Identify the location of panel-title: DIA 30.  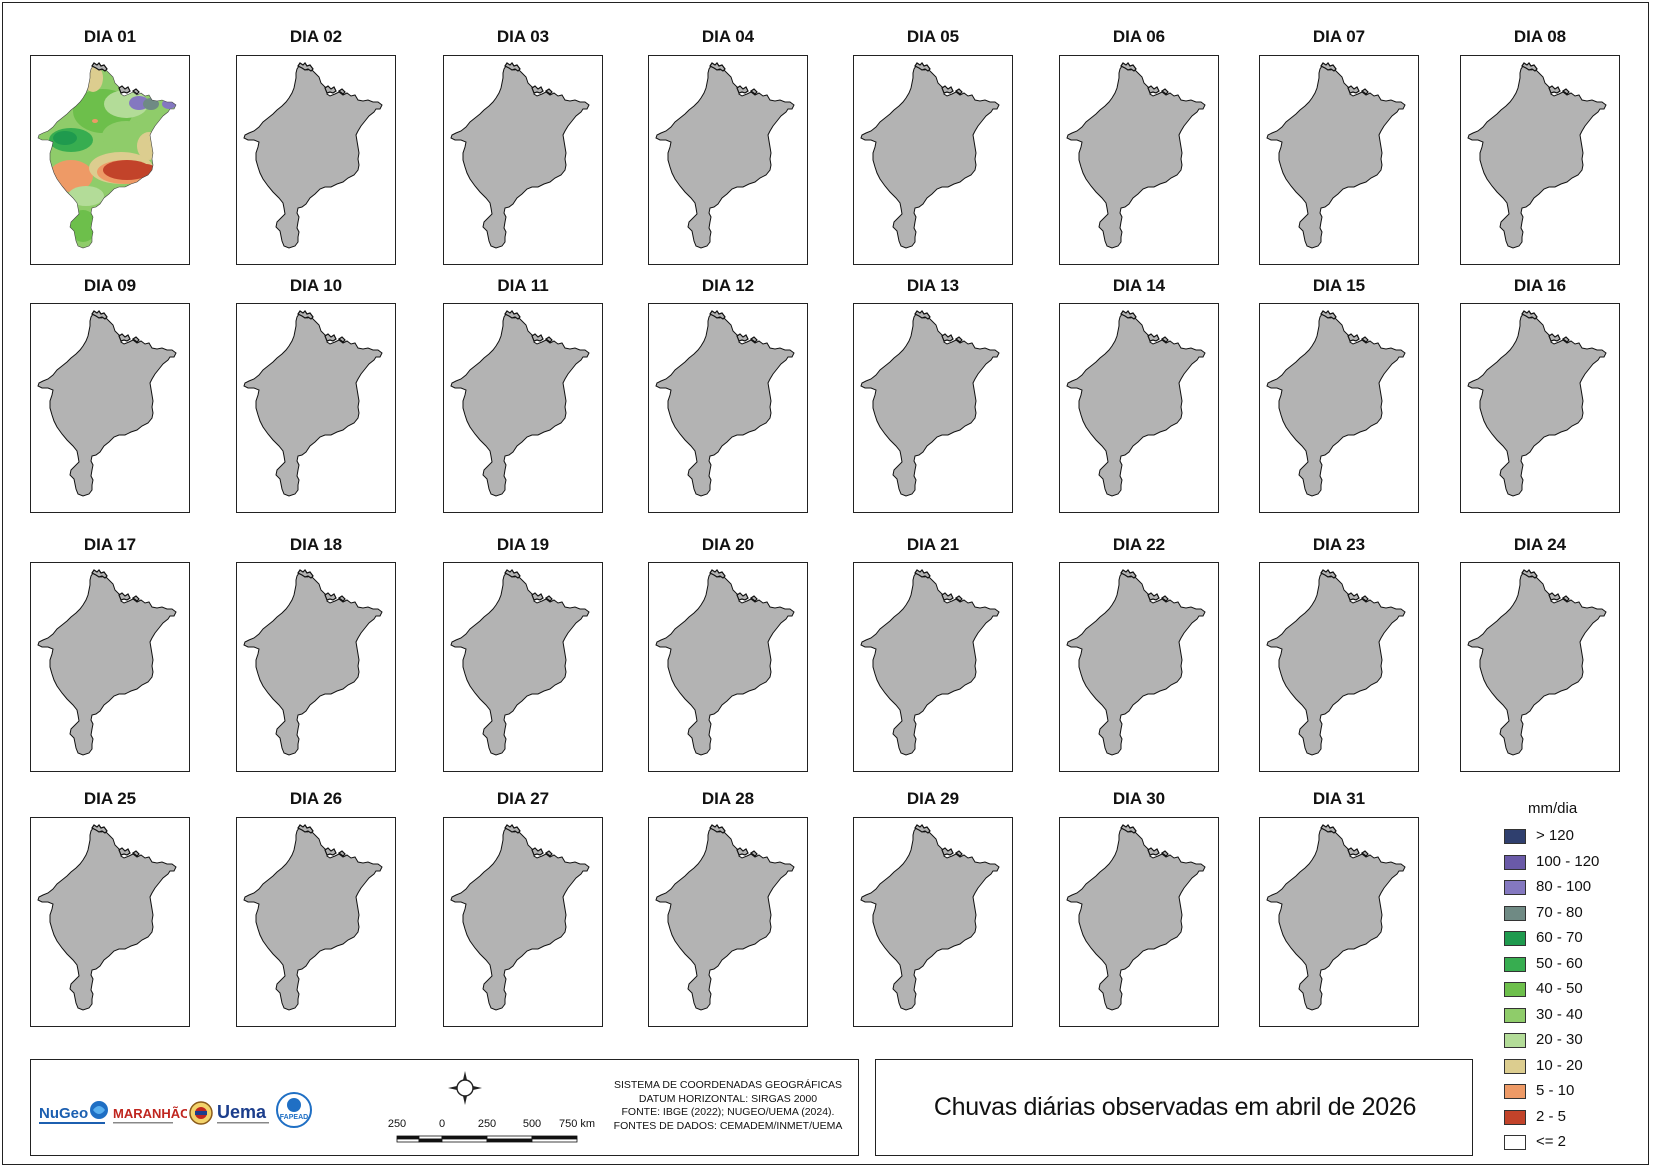
(1139, 798).